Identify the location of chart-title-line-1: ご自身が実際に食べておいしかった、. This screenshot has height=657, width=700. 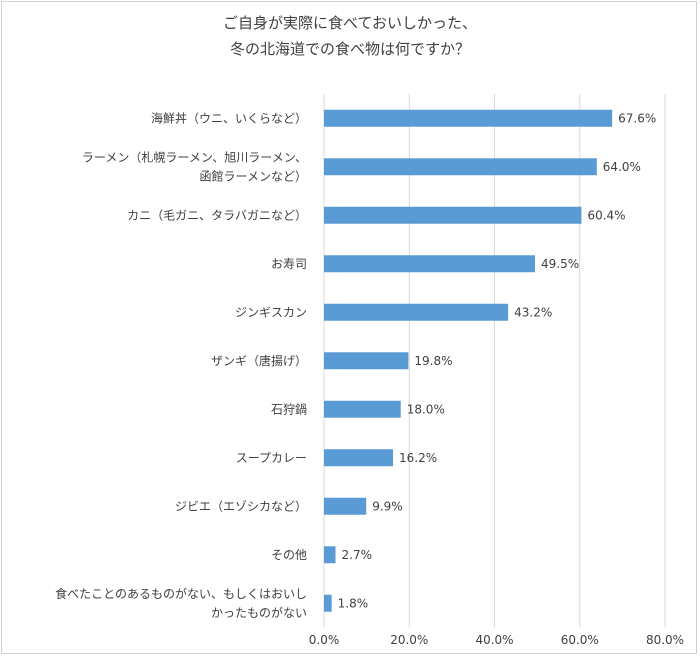
(350, 23).